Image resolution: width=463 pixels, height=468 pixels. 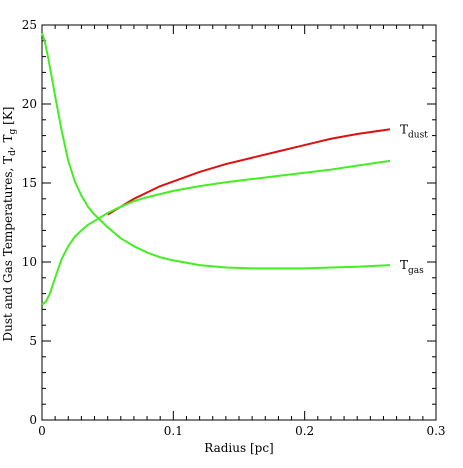 I want to click on y-tick-label: 5, so click(x=33, y=341).